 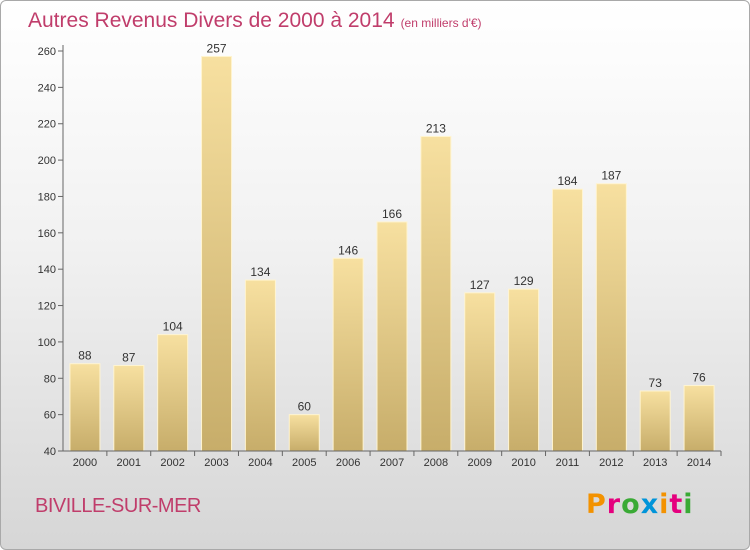 What do you see at coordinates (173, 327) in the screenshot?
I see `data-label-2002: 104` at bounding box center [173, 327].